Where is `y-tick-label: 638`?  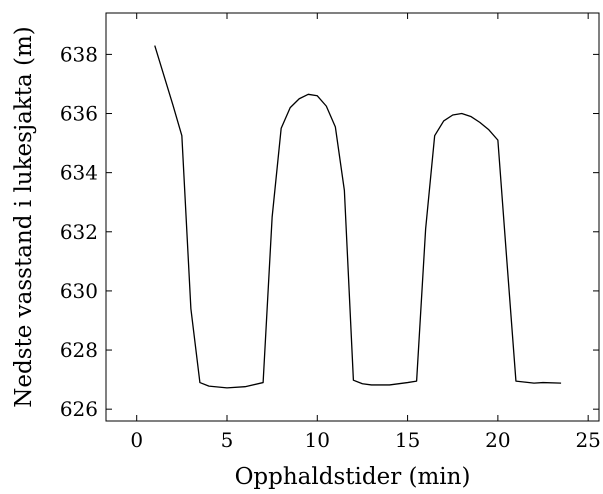 y-tick-label: 638 is located at coordinates (79, 54).